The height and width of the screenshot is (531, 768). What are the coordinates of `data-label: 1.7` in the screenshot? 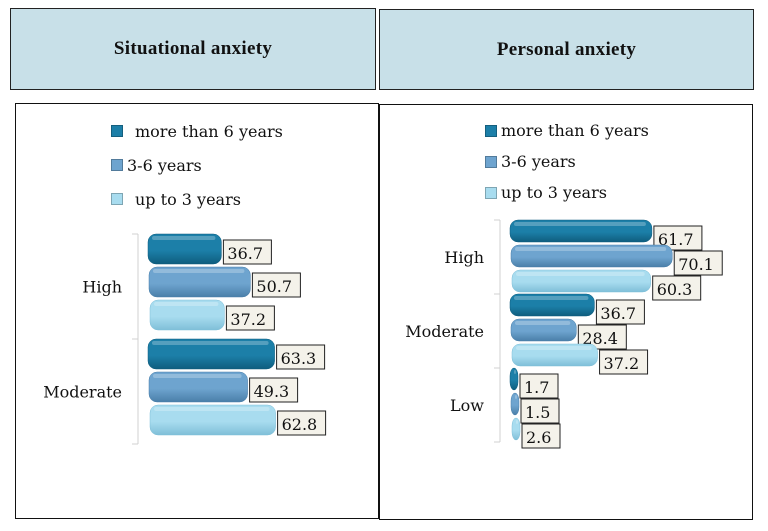 It's located at (536, 387).